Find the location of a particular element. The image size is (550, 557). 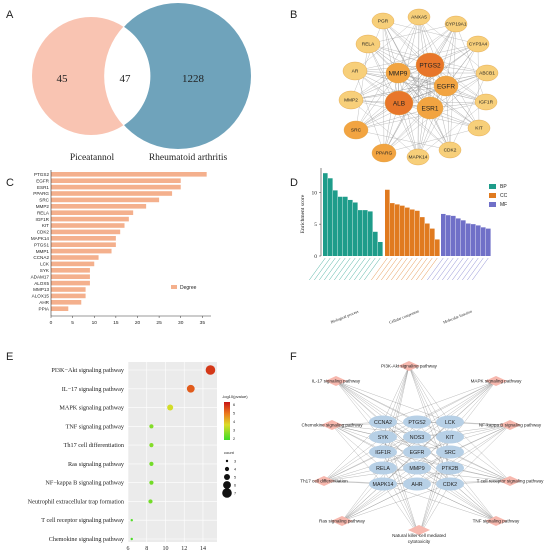

pathway-node-ras-signaling-pathway: Ras signaling pathway is located at coordinates (342, 521).